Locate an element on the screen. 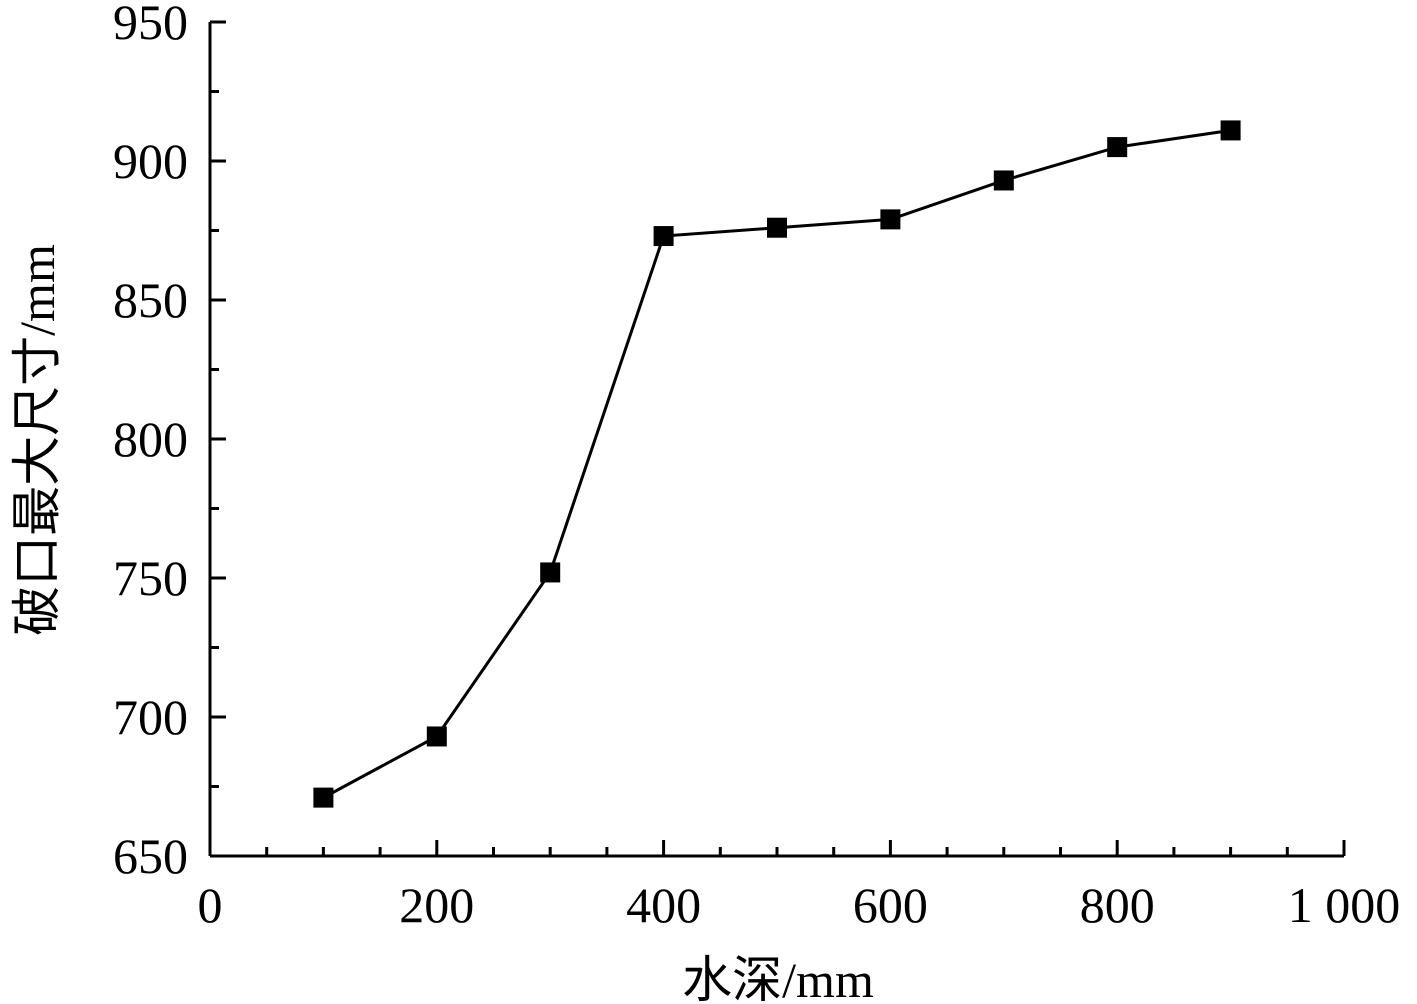 This screenshot has height=1004, width=1417. x-tick-label: 800 is located at coordinates (1117, 905).